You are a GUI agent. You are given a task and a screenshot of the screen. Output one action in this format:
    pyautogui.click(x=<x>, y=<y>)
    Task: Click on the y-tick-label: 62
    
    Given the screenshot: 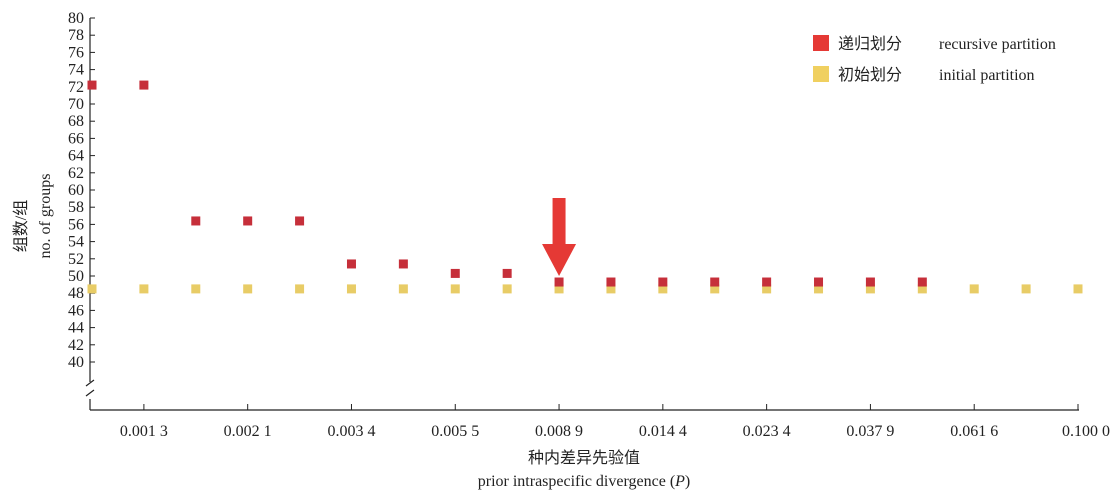 What is the action you would take?
    pyautogui.click(x=76, y=173)
    